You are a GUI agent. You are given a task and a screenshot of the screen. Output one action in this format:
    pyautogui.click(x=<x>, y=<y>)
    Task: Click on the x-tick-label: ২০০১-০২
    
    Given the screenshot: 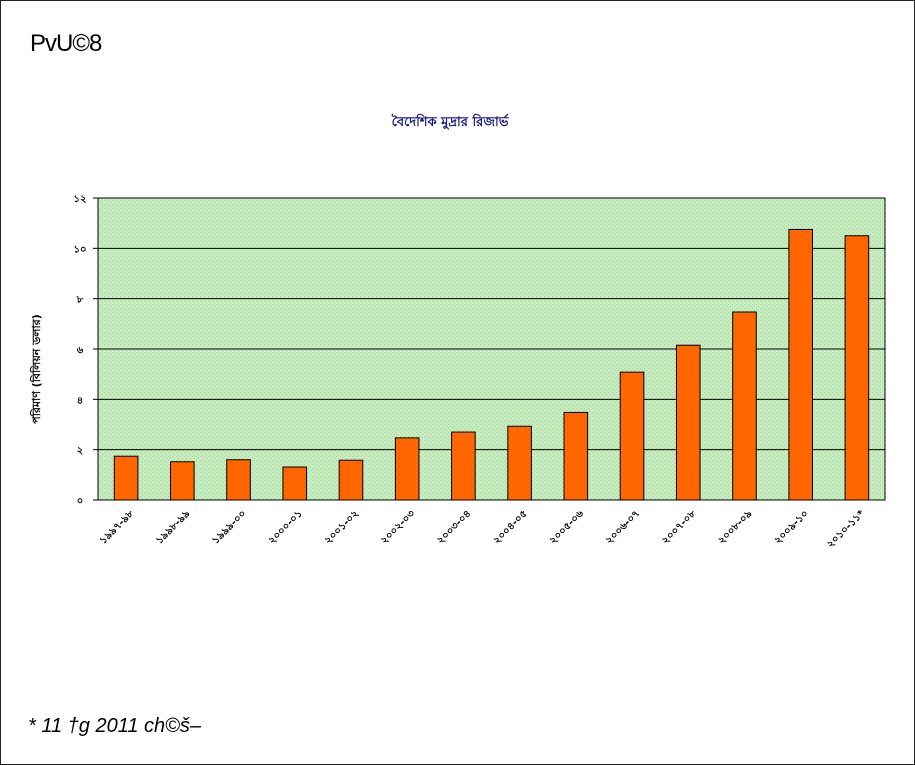 What is the action you would take?
    pyautogui.click(x=342, y=527)
    